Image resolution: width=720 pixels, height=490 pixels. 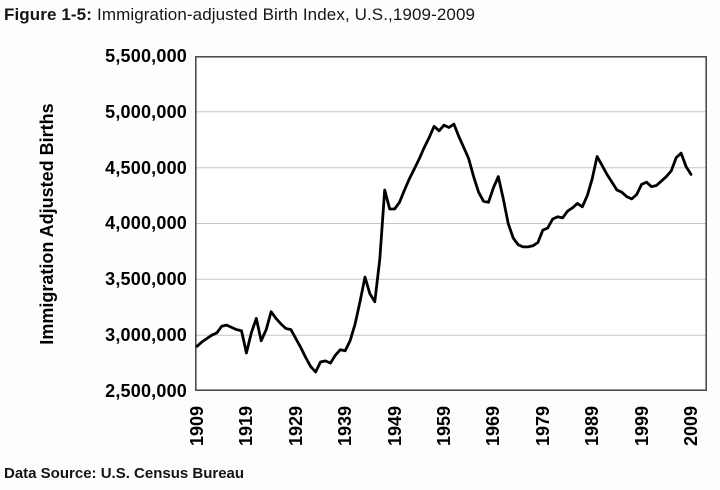 I want to click on y-tick-label: 4,500,000, so click(x=146, y=168).